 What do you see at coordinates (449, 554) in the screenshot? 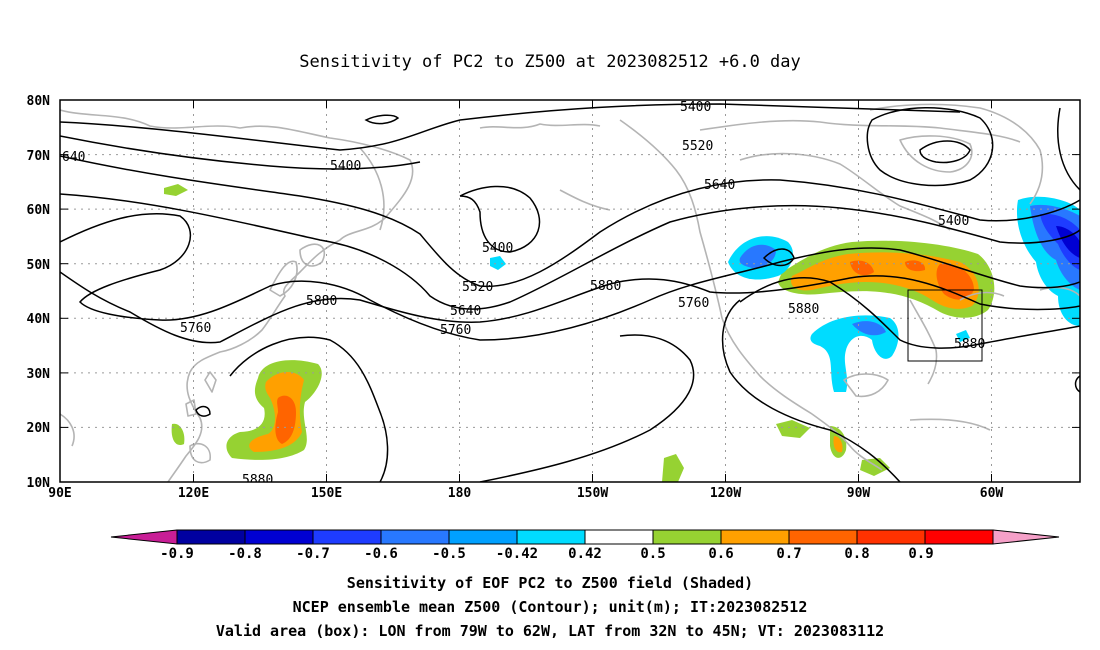
I see `colorbar-label: -0.5` at bounding box center [449, 554].